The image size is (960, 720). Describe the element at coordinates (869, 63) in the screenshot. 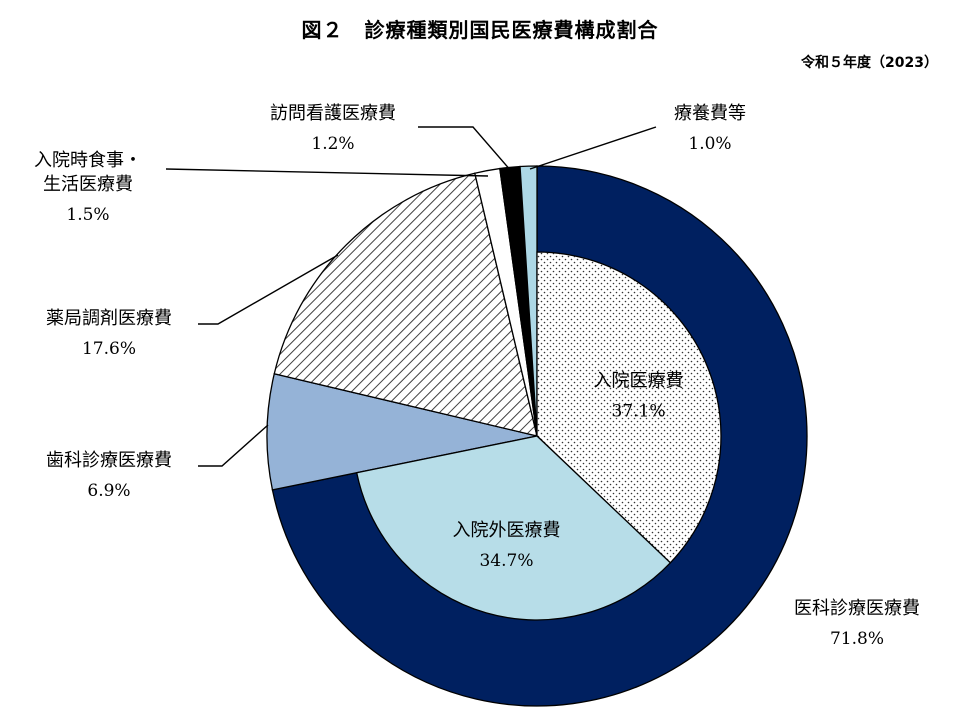

I see `chart-subtitle: 令和５年度（2023）` at that location.